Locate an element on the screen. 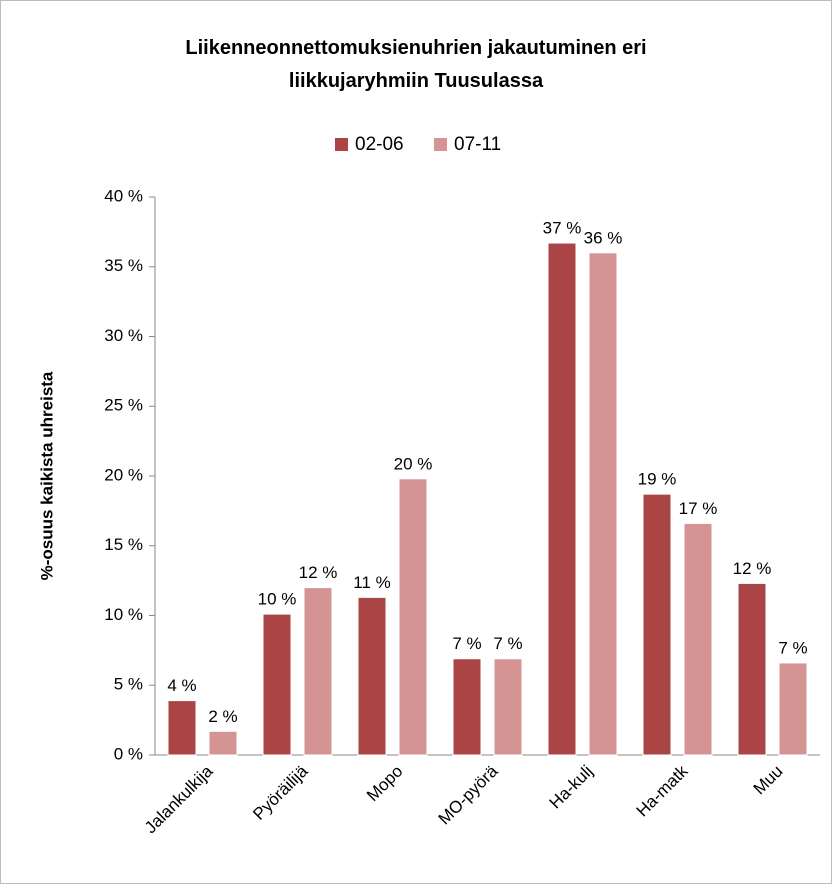  data-label: 20 % is located at coordinates (413, 463).